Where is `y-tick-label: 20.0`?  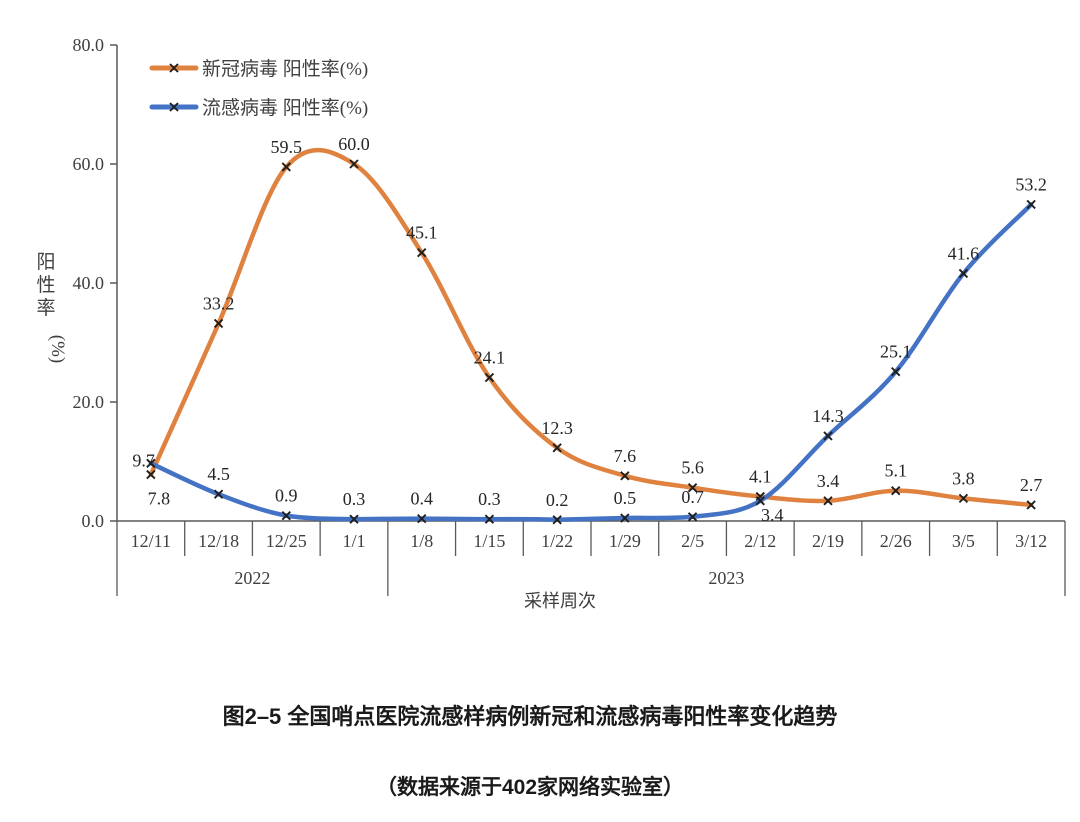 y-tick-label: 20.0 is located at coordinates (89, 402).